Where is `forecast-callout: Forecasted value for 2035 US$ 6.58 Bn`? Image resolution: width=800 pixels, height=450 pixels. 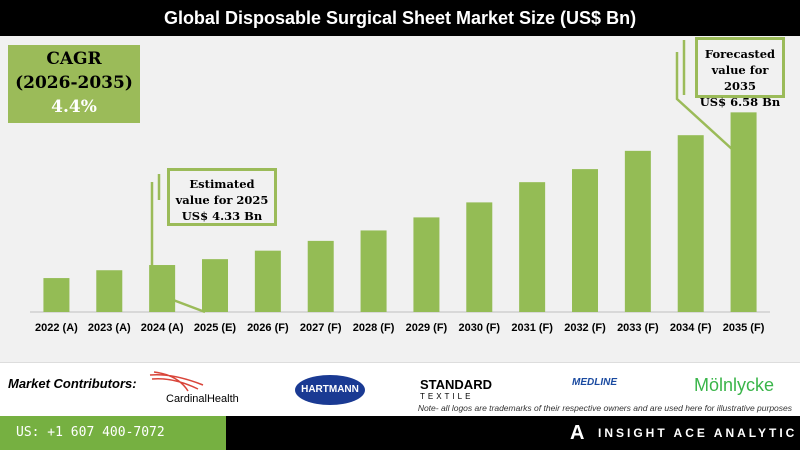
forecast-callout: Forecasted value for 2035 US$ 6.58 Bn is located at coordinates (740, 73).